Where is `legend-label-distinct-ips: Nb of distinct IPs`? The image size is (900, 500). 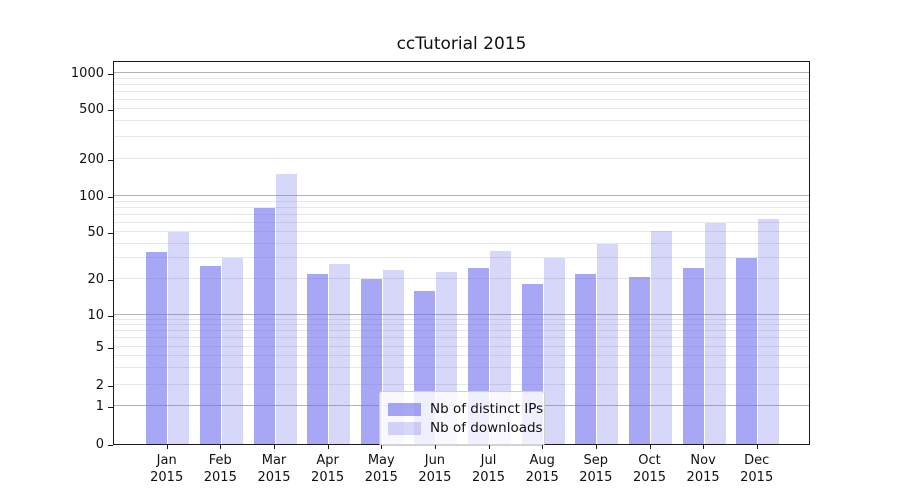
legend-label-distinct-ips: Nb of distinct IPs is located at coordinates (487, 409).